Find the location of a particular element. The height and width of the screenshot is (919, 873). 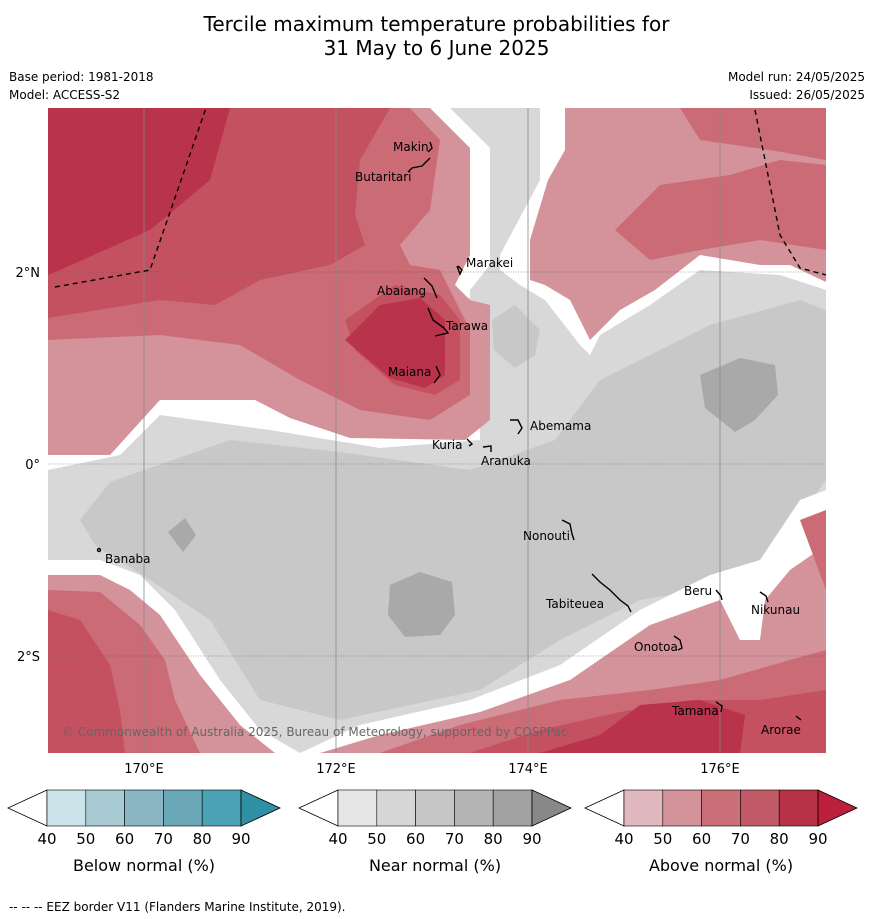

longitude-labels: 170°E 172°E 174°E 176°E is located at coordinates (432, 769).